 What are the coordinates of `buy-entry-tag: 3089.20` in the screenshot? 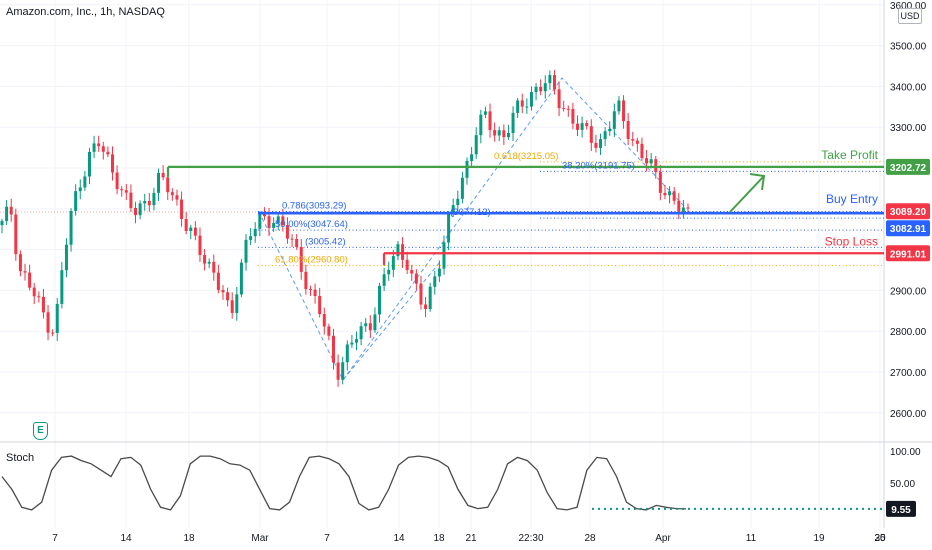 It's located at (908, 211).